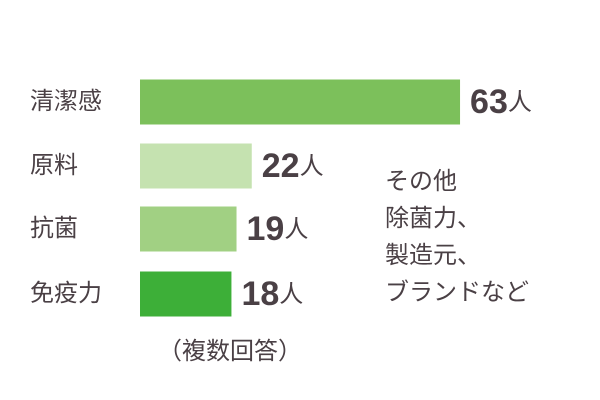 The image size is (600, 400). I want to click on note: （複数回答）, so click(230, 351).